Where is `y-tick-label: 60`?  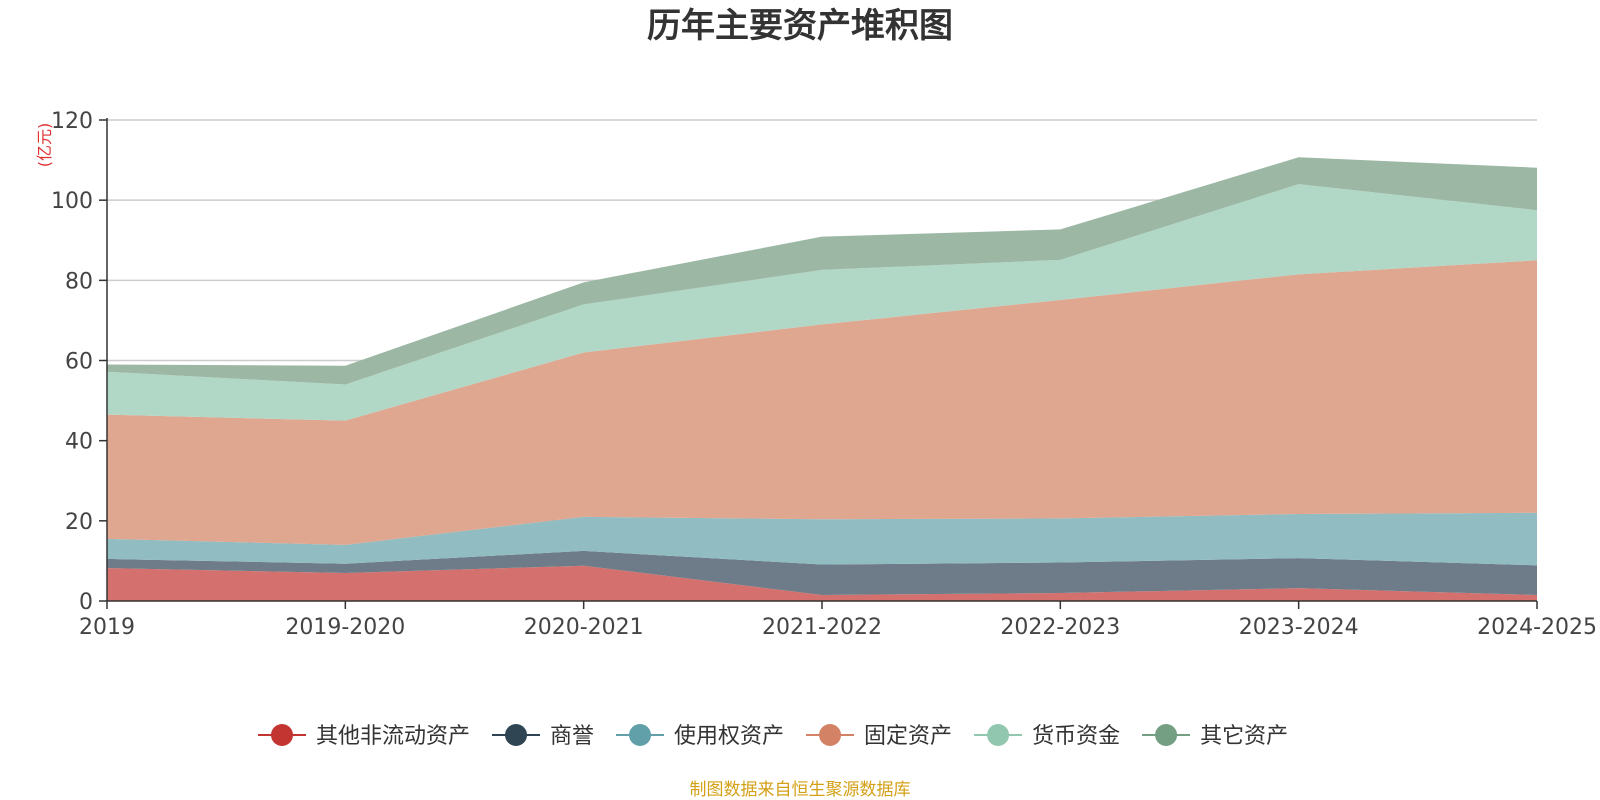 y-tick-label: 60 is located at coordinates (79, 362).